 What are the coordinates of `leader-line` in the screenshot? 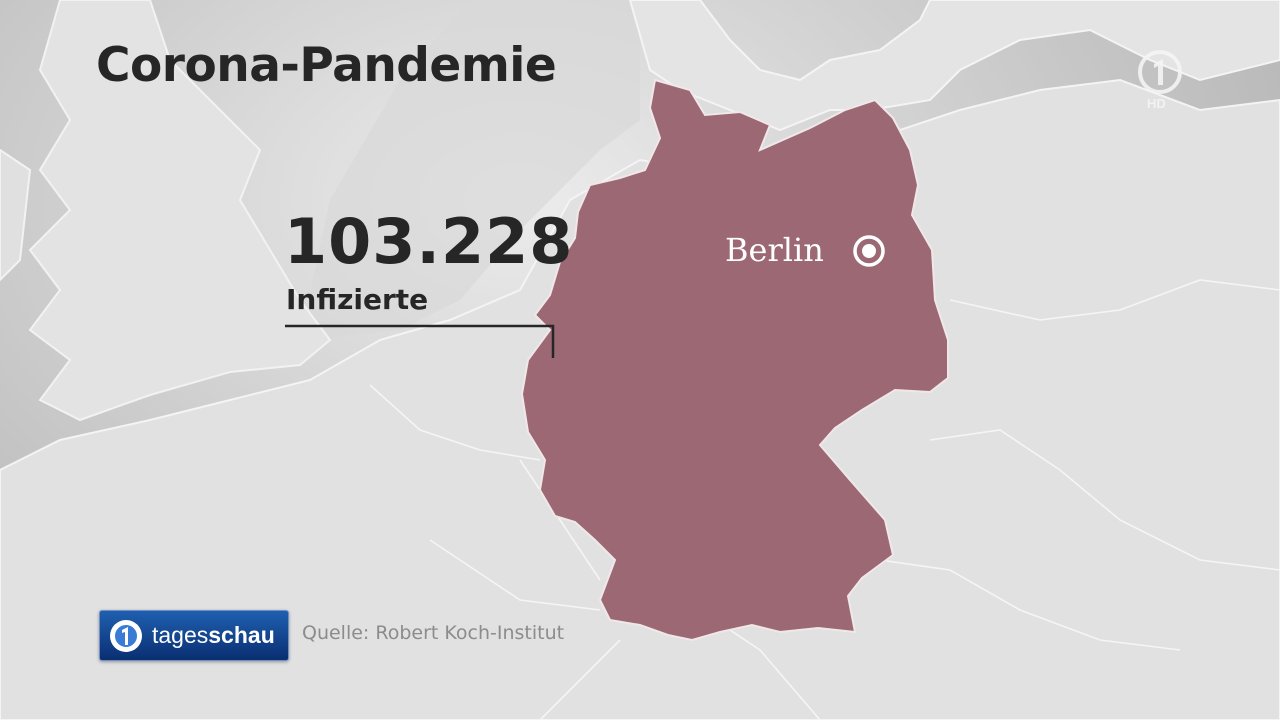 It's located at (420, 341).